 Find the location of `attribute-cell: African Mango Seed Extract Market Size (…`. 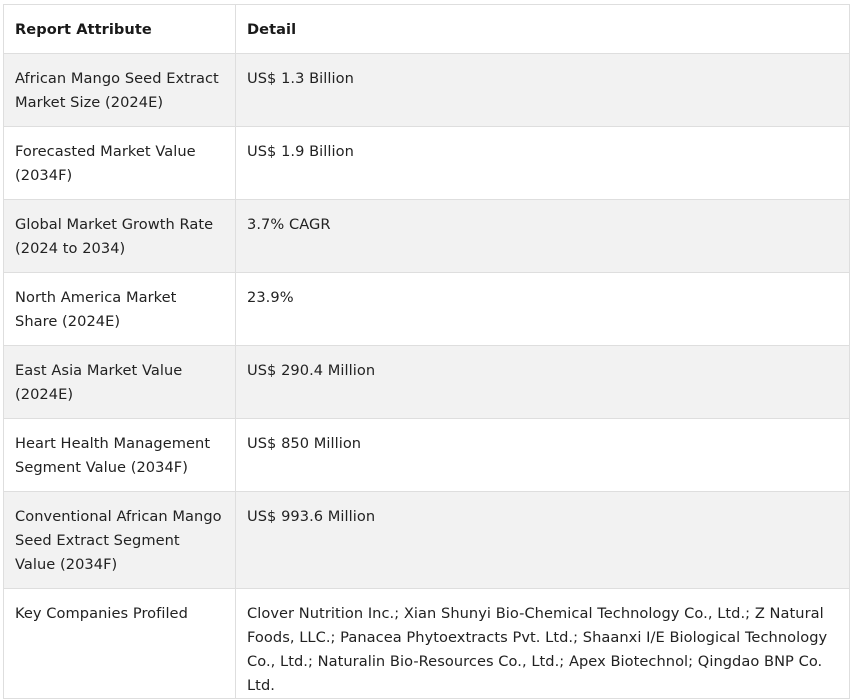

attribute-cell: African Mango Seed Extract Market Size (… is located at coordinates (119, 90).